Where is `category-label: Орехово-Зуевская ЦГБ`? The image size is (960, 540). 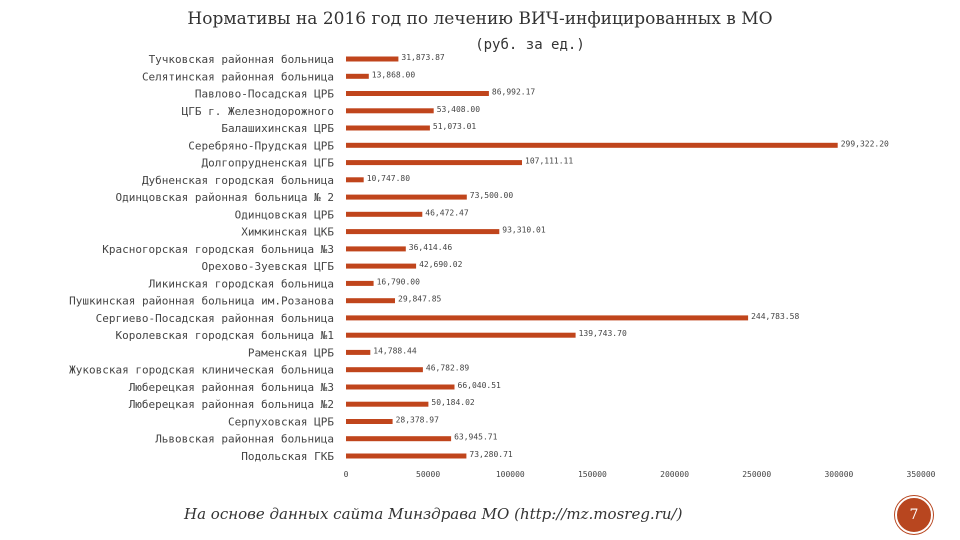 category-label: Орехово-Зуевская ЦГБ is located at coordinates (268, 266).